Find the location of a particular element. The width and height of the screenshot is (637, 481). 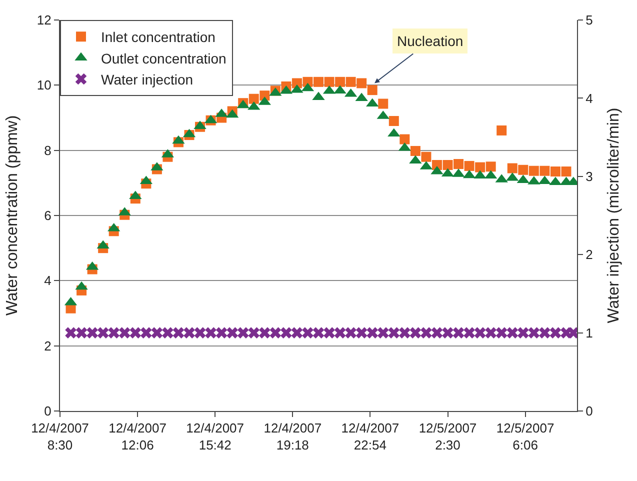

x-tick-label: 12/4/2007 15:42 is located at coordinates (215, 436).